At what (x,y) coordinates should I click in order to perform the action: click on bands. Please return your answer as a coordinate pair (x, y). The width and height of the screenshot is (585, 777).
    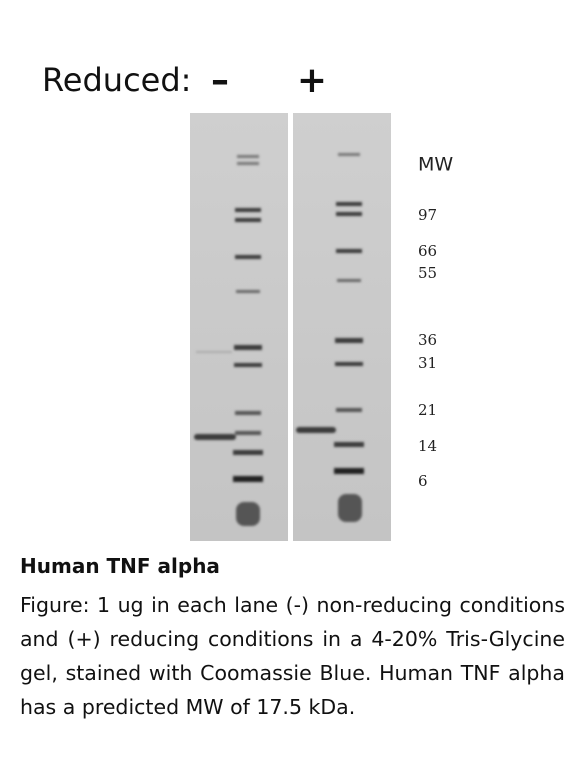
    Looking at the image, I should click on (279, 339).